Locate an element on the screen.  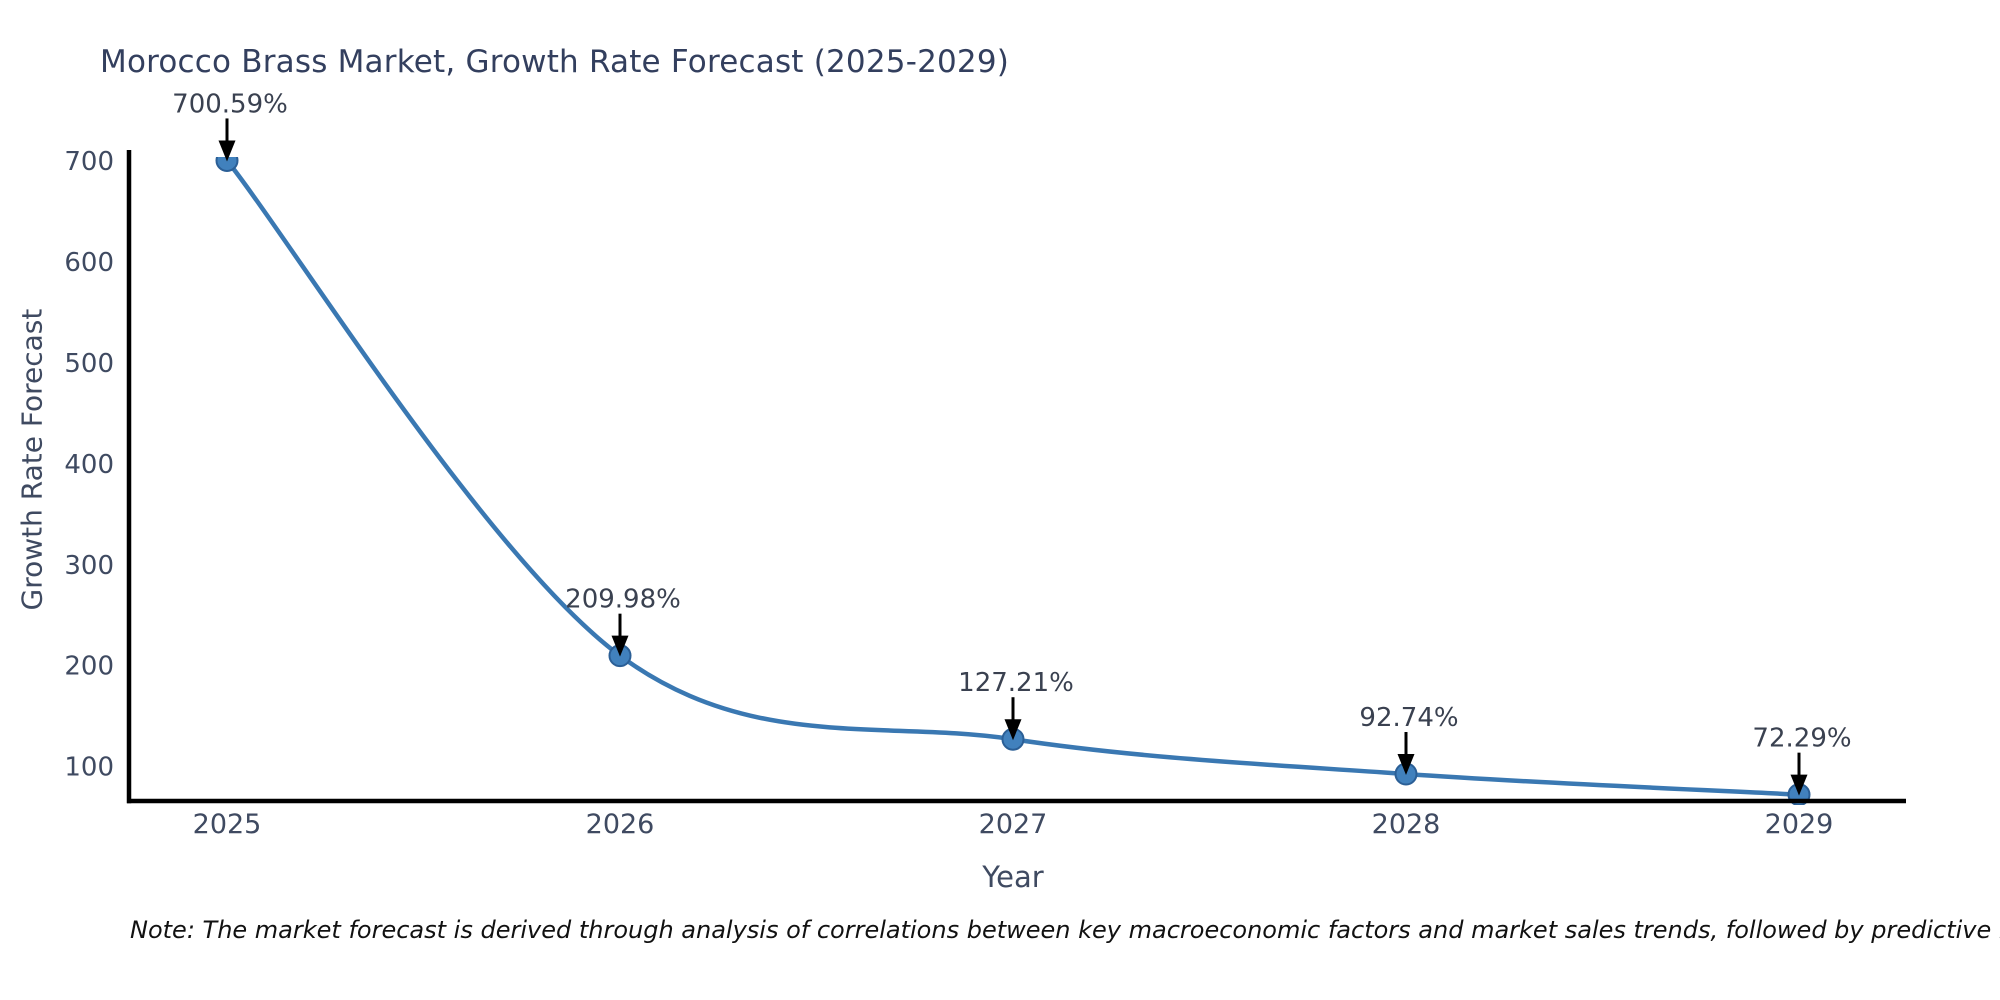
point-annotation-label: 92.74% is located at coordinates (1408, 718).